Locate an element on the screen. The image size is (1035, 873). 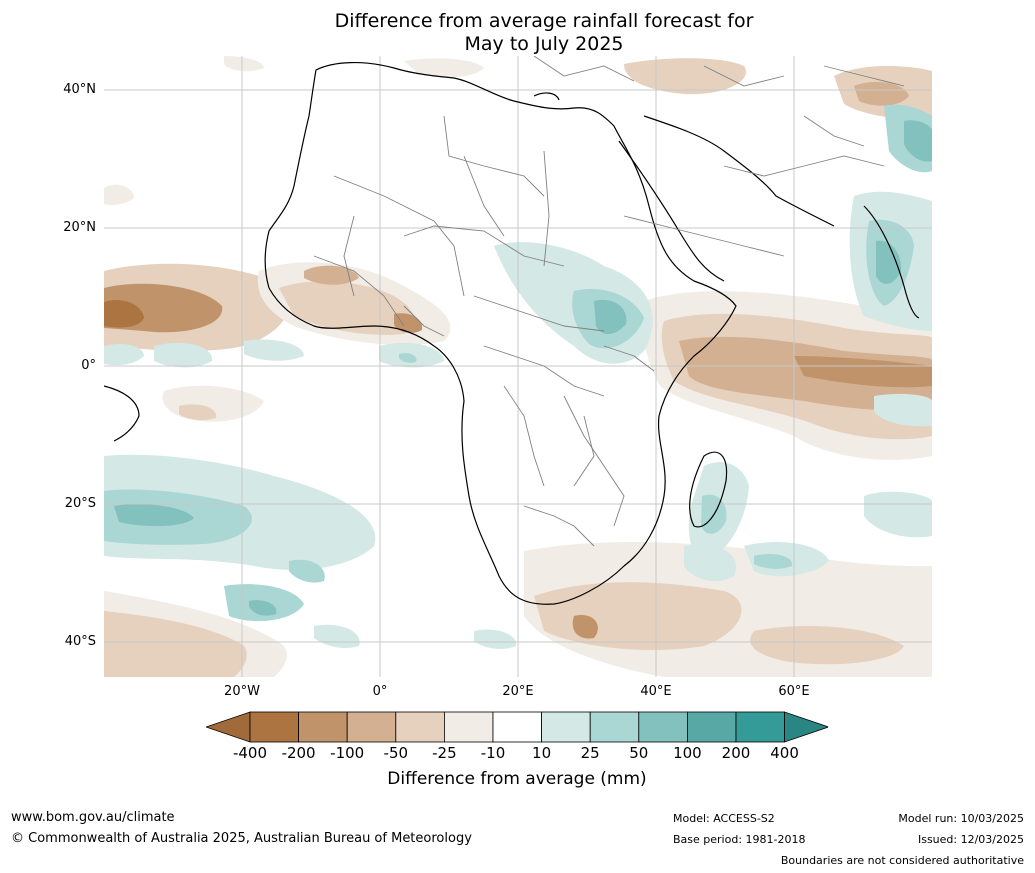
model-run-date: Model run: 10/03/2025 is located at coordinates (961, 818).